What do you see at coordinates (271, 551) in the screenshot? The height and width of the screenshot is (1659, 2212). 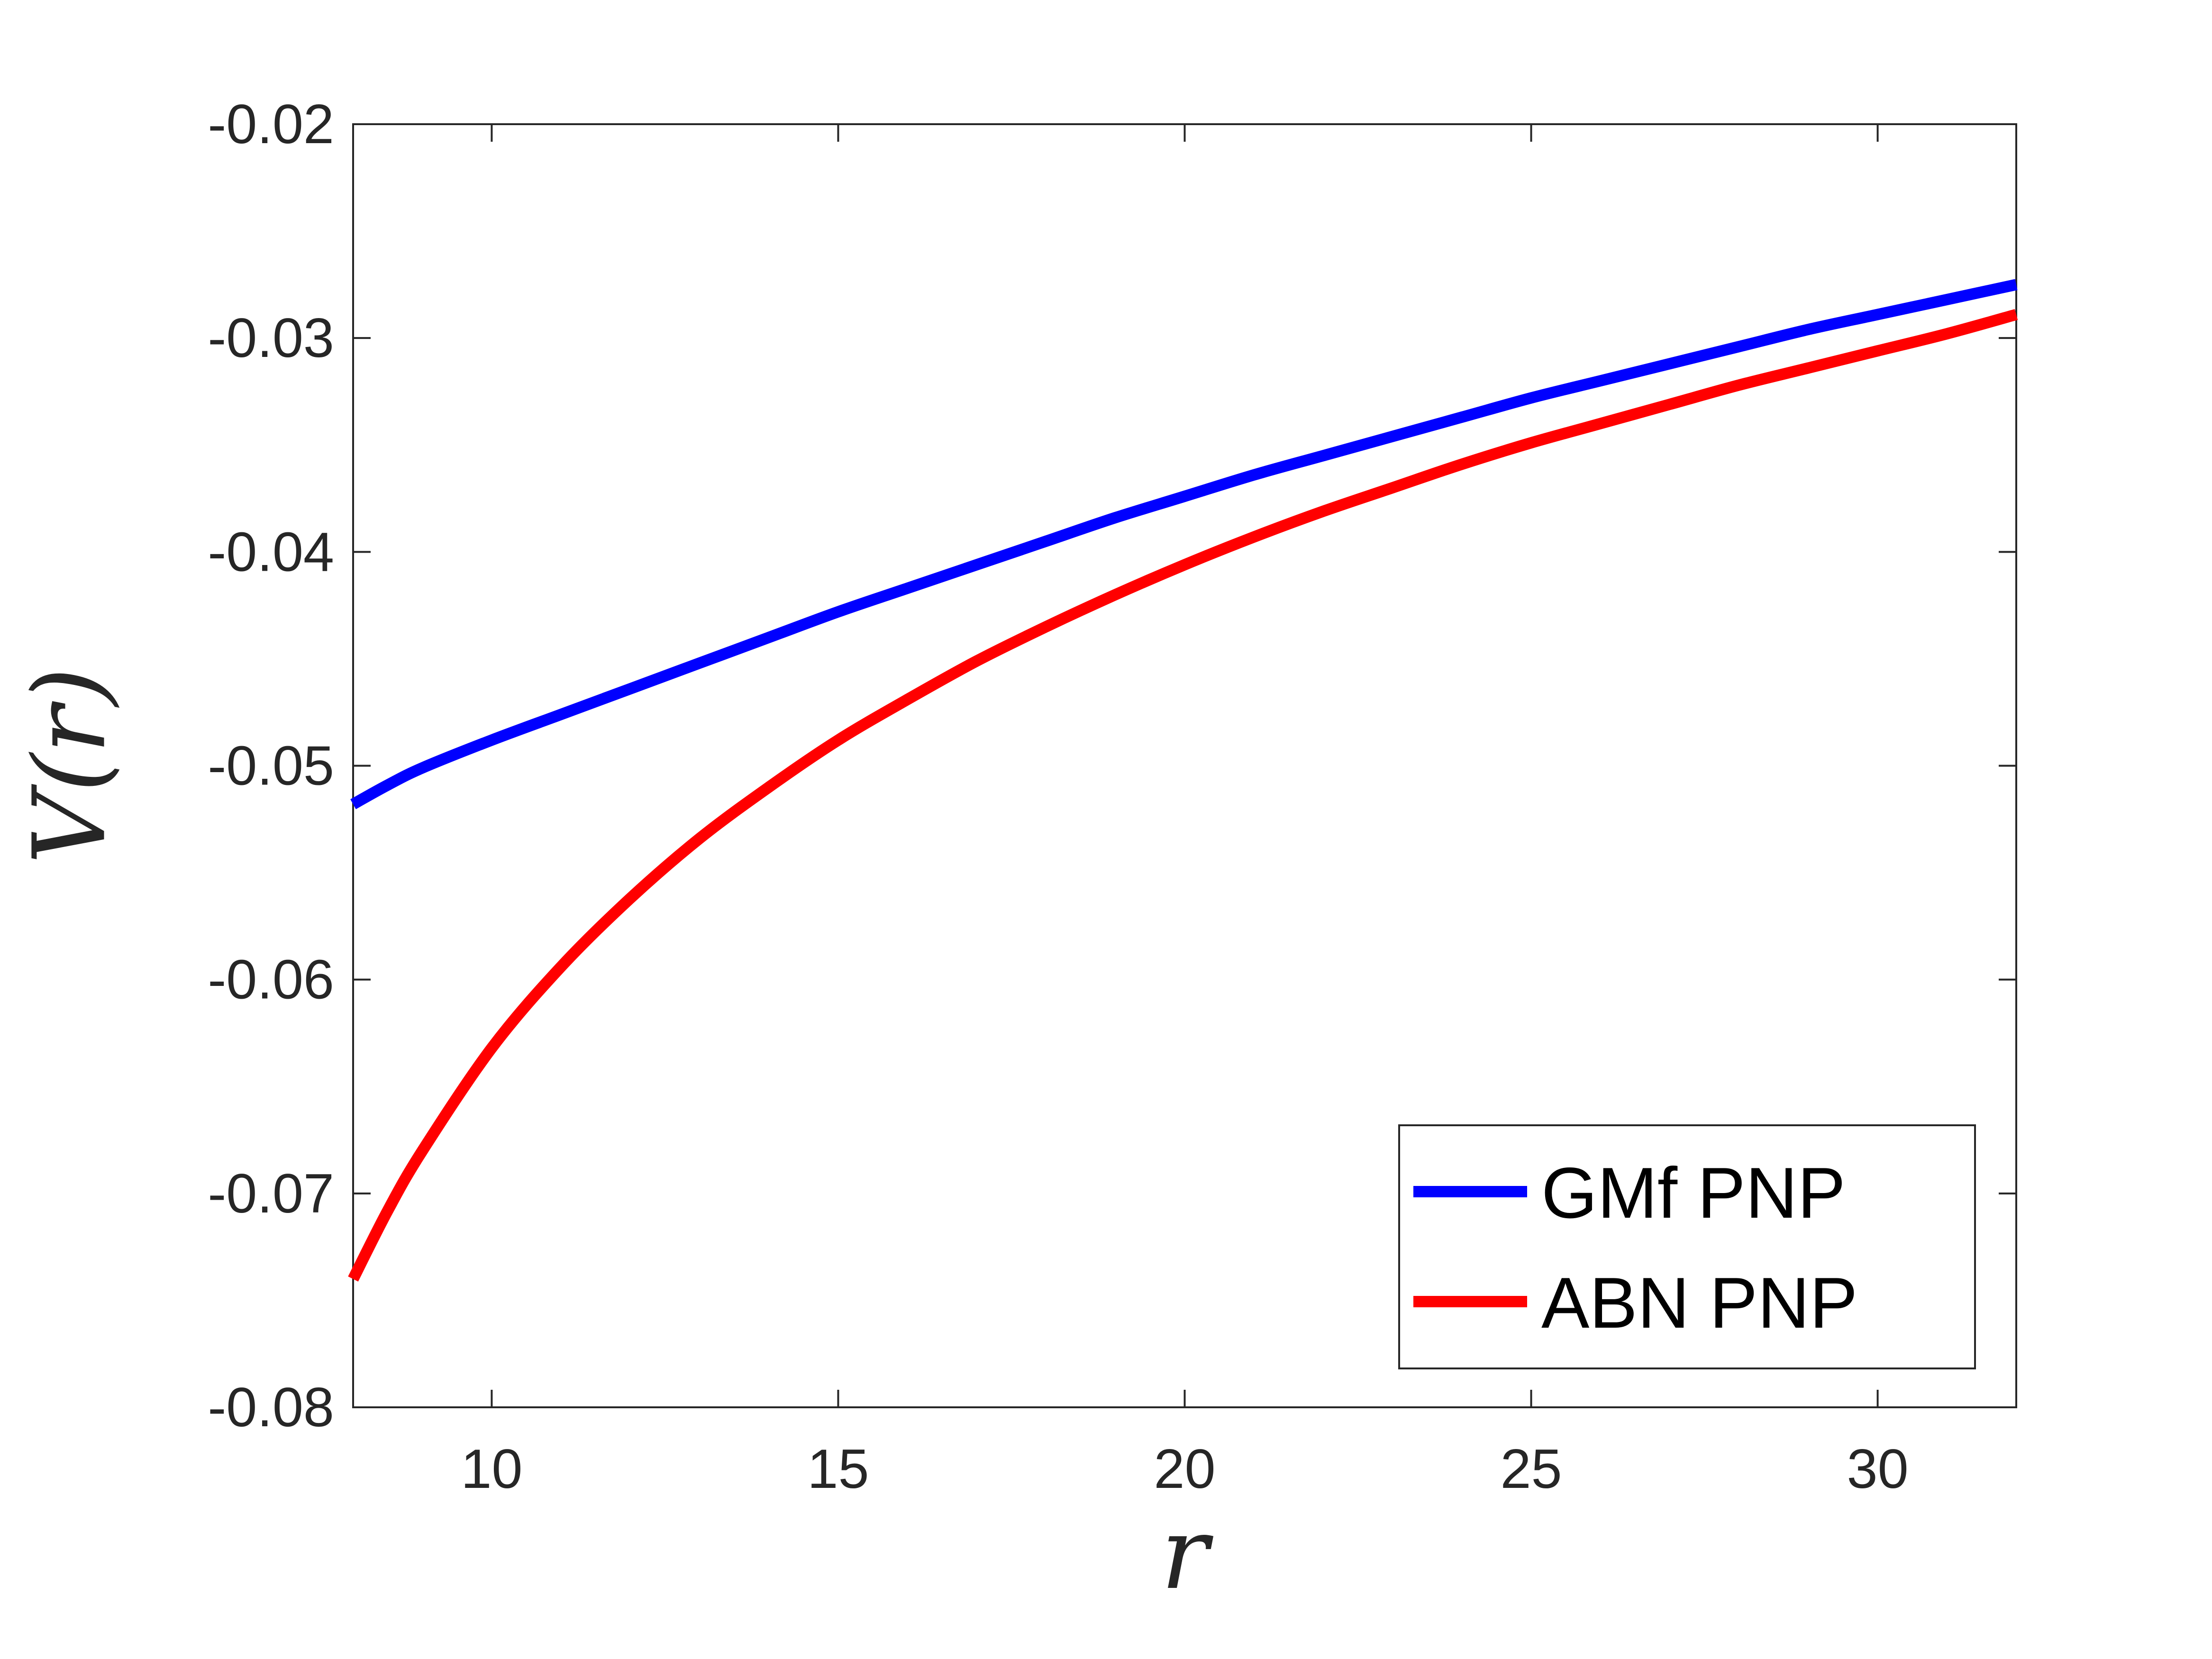 I see `y-tick-label: -0.04` at bounding box center [271, 551].